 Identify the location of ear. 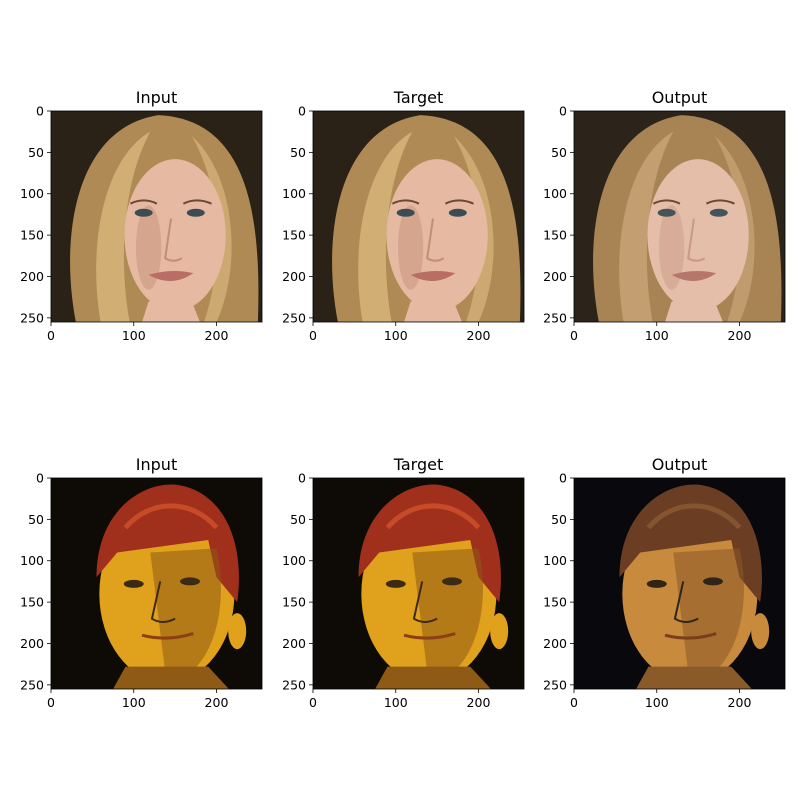
(760, 631).